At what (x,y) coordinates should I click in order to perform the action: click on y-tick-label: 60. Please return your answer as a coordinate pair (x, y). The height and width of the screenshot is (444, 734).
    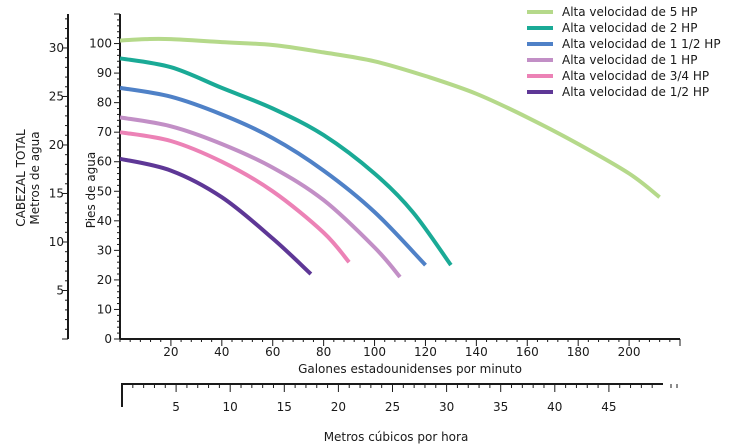
    Looking at the image, I should click on (104, 162).